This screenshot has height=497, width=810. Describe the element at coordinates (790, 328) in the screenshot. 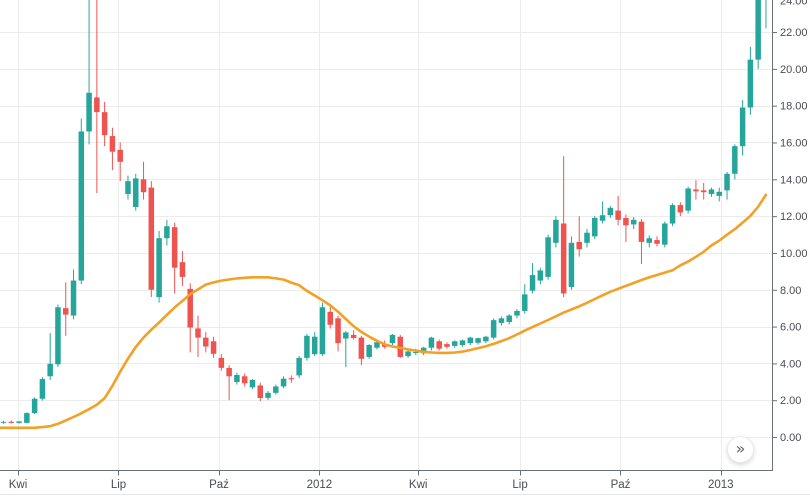

I see `price-axis-label: 6.00` at that location.